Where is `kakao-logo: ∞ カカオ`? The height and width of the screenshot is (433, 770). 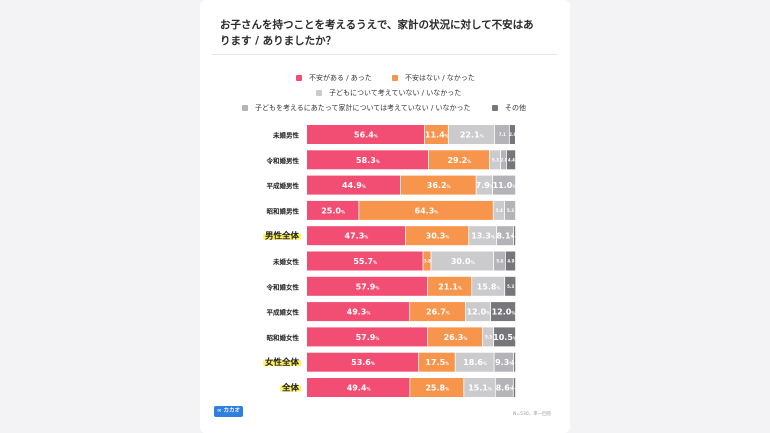
kakao-logo: ∞ カカオ is located at coordinates (228, 411).